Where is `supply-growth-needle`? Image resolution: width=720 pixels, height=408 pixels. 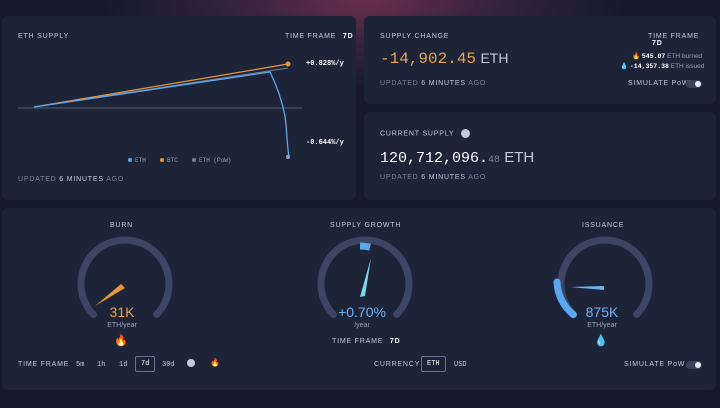
supply-growth-needle is located at coordinates (365, 277).